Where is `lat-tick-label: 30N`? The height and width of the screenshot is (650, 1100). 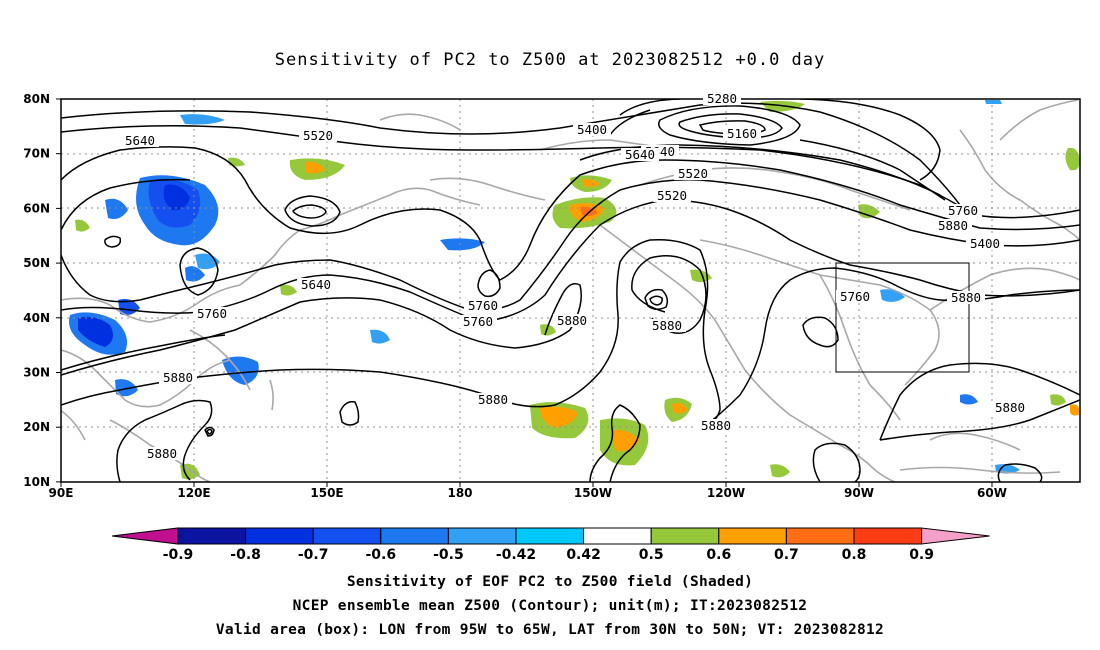
lat-tick-label: 30N is located at coordinates (36, 373).